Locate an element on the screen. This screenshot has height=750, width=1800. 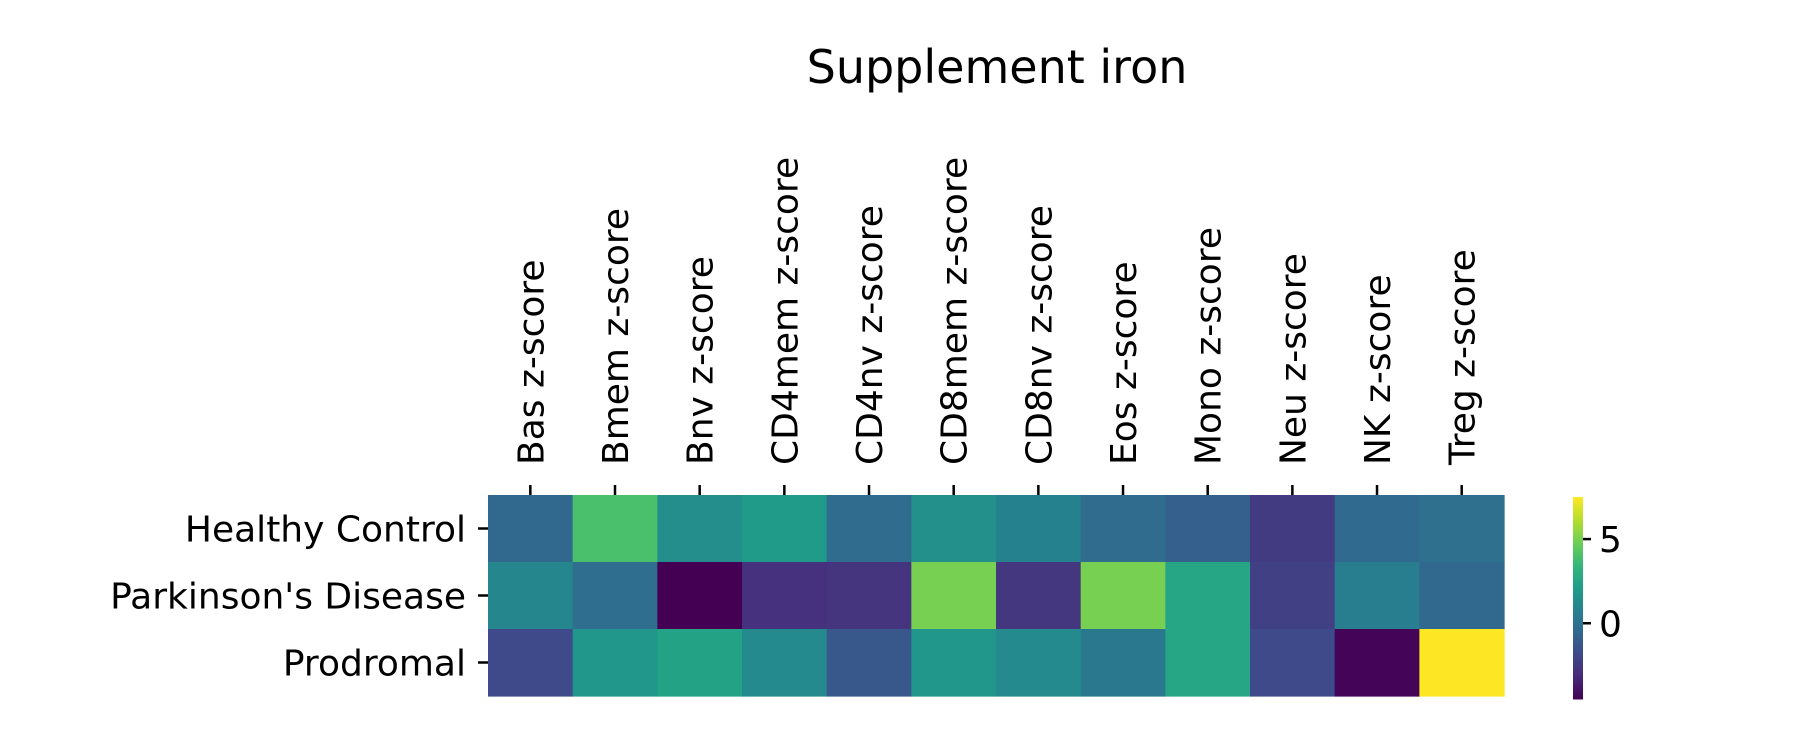
x-tick-label: Mono z-score is located at coordinates (1209, 346).